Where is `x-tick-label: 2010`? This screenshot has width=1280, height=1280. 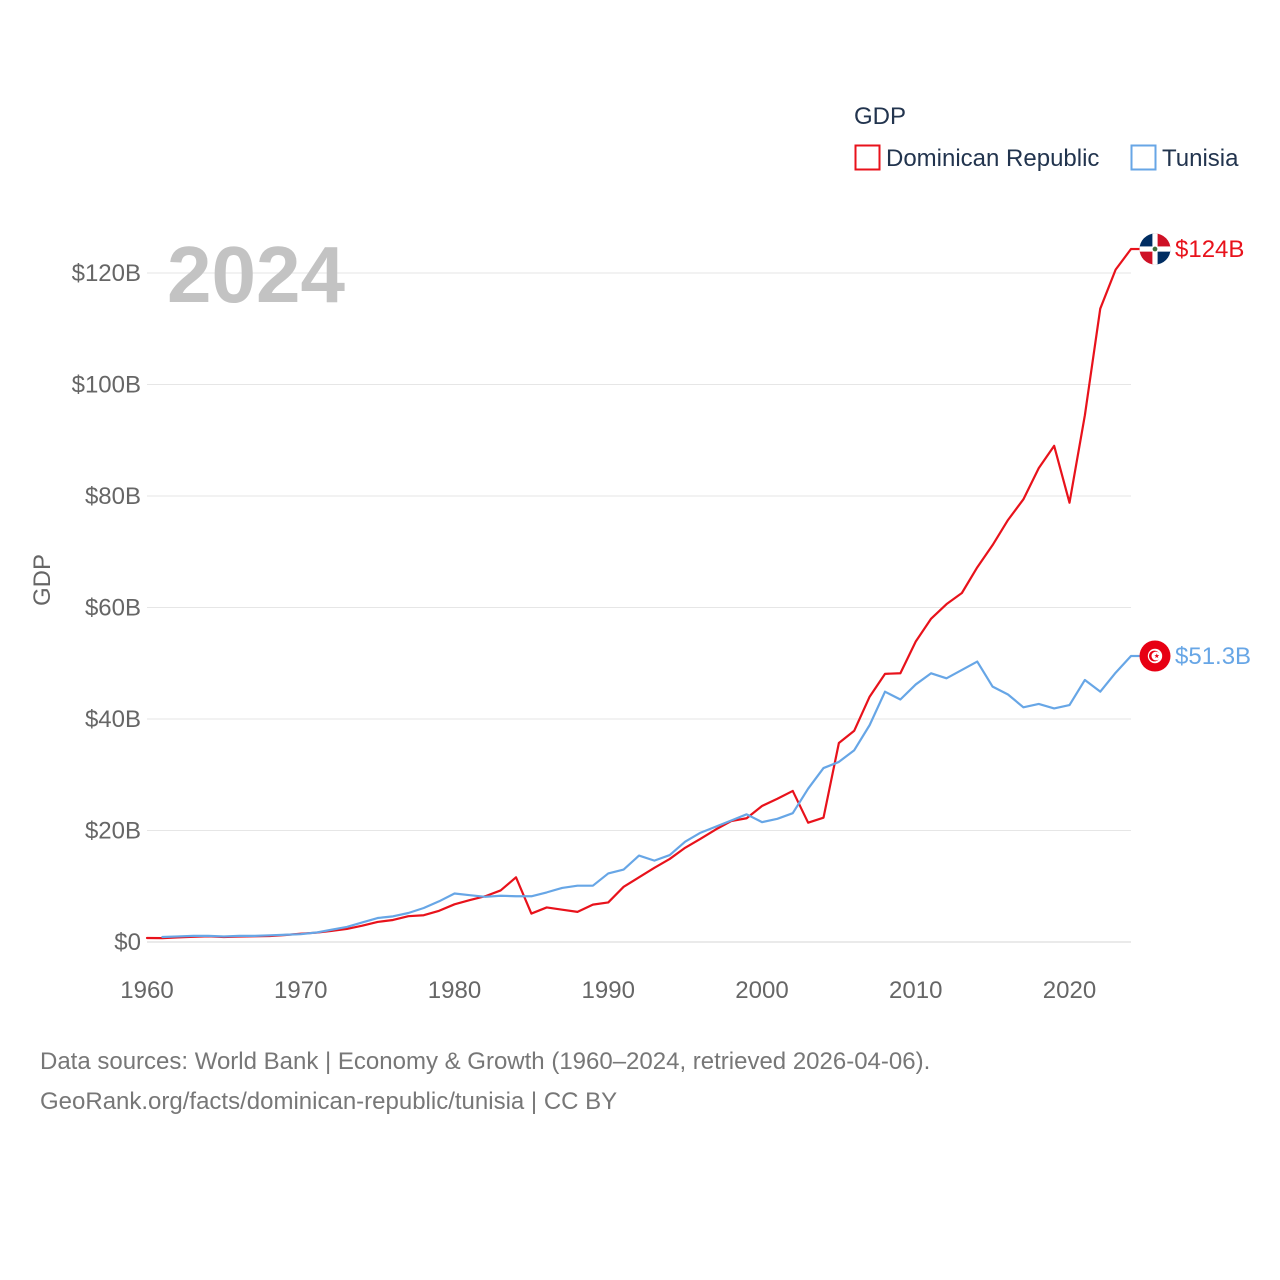 x-tick-label: 2010 is located at coordinates (915, 990).